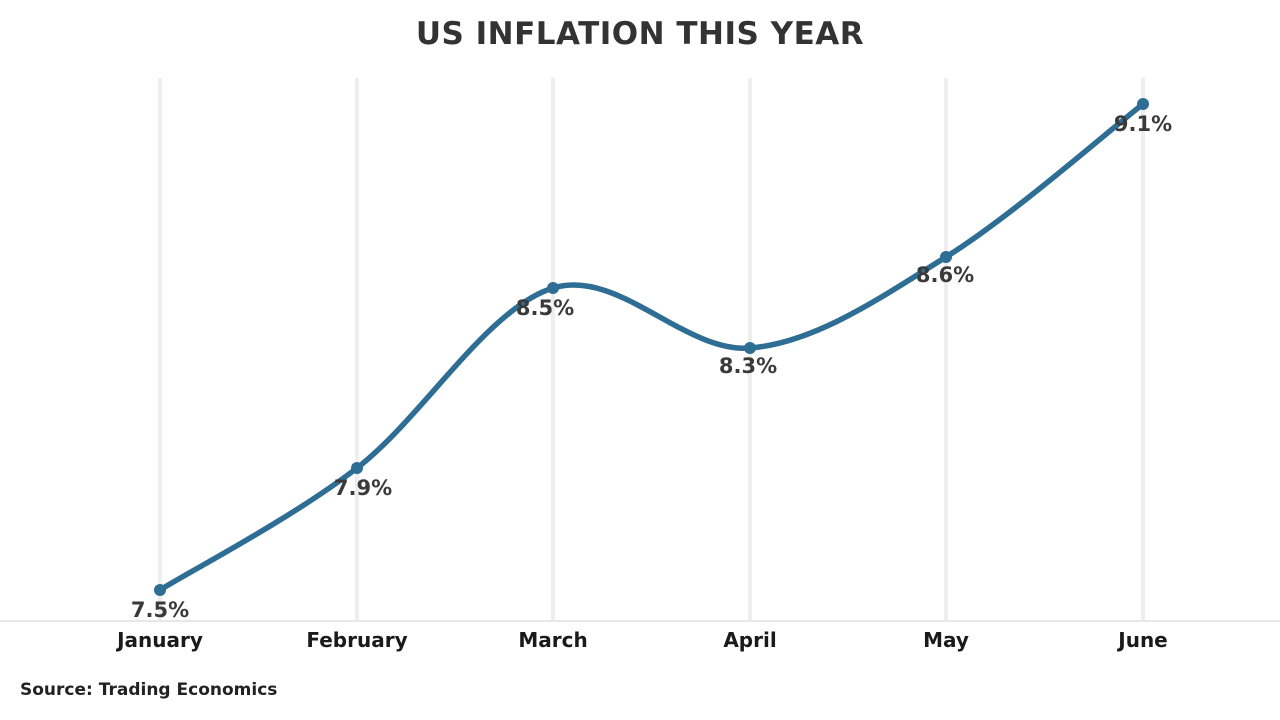  What do you see at coordinates (363, 488) in the screenshot?
I see `value-label-february: 7.9%` at bounding box center [363, 488].